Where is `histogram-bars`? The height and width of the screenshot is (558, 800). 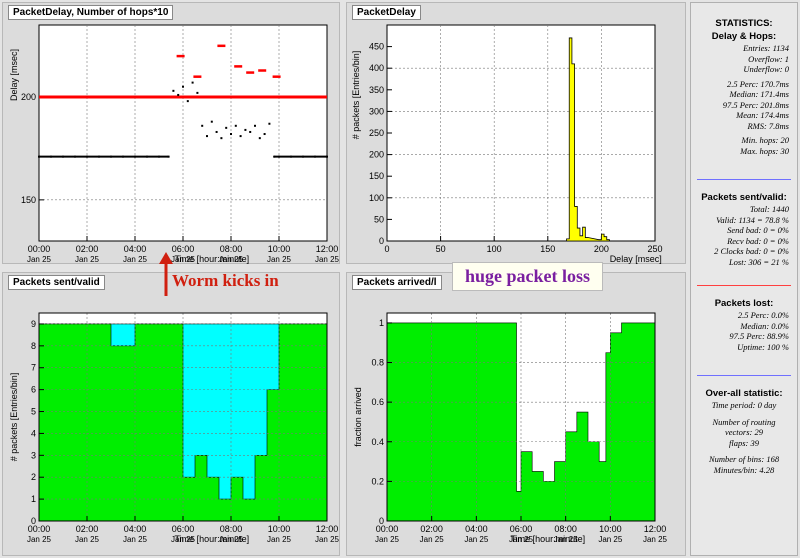
histogram-bars is located at coordinates (586, 139).